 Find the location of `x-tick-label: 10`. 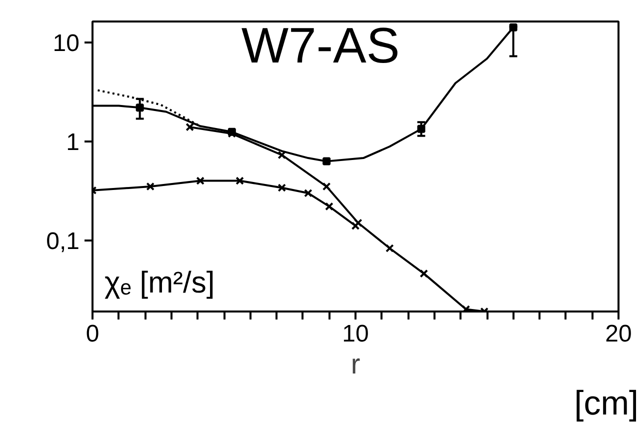

x-tick-label: 10 is located at coordinates (355, 334).